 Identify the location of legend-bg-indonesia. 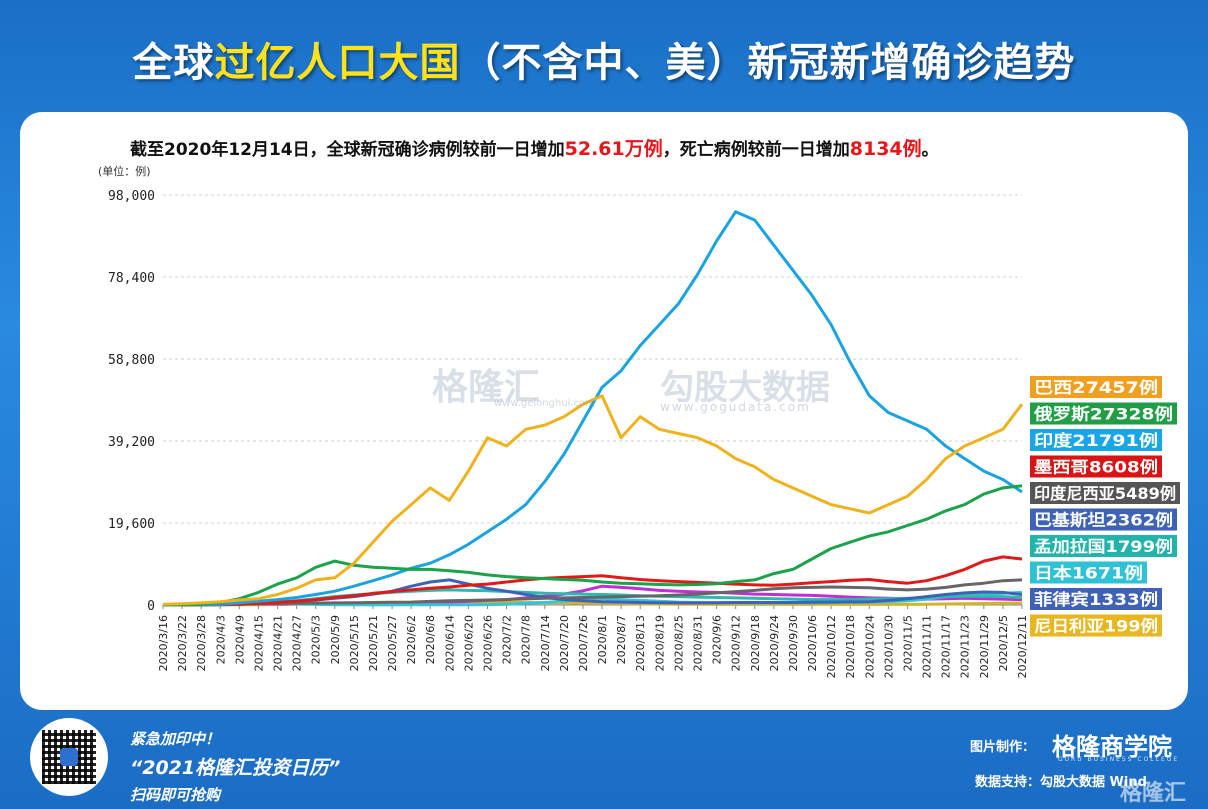
(1105, 493).